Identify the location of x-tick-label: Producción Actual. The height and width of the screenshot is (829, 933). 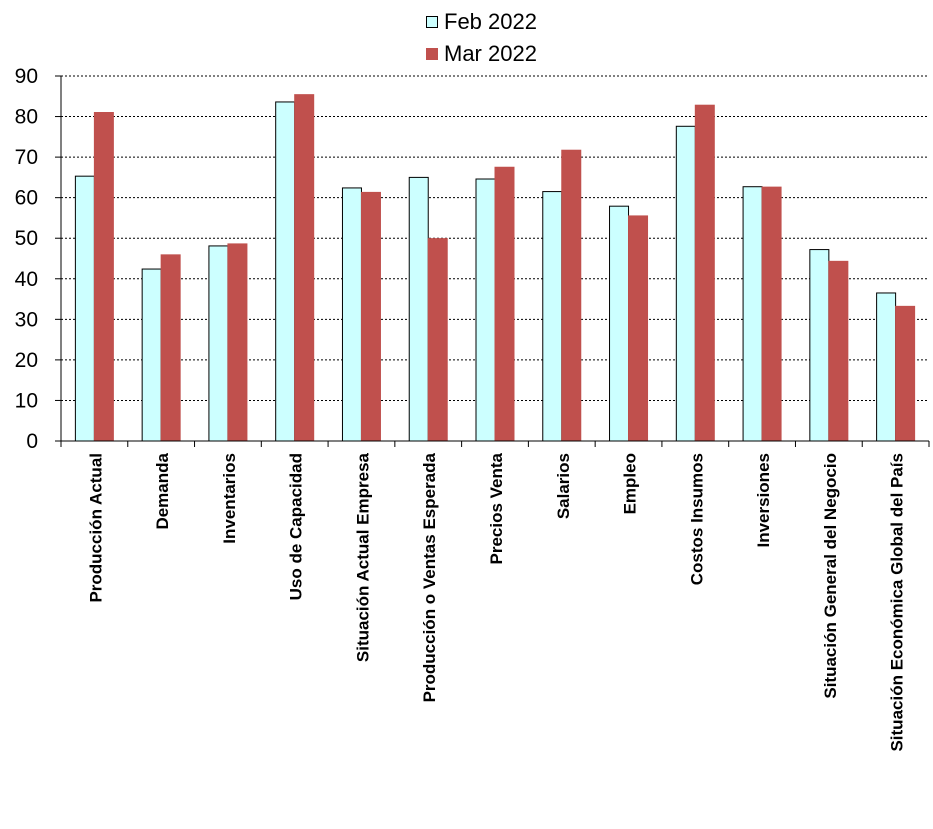
(95, 528).